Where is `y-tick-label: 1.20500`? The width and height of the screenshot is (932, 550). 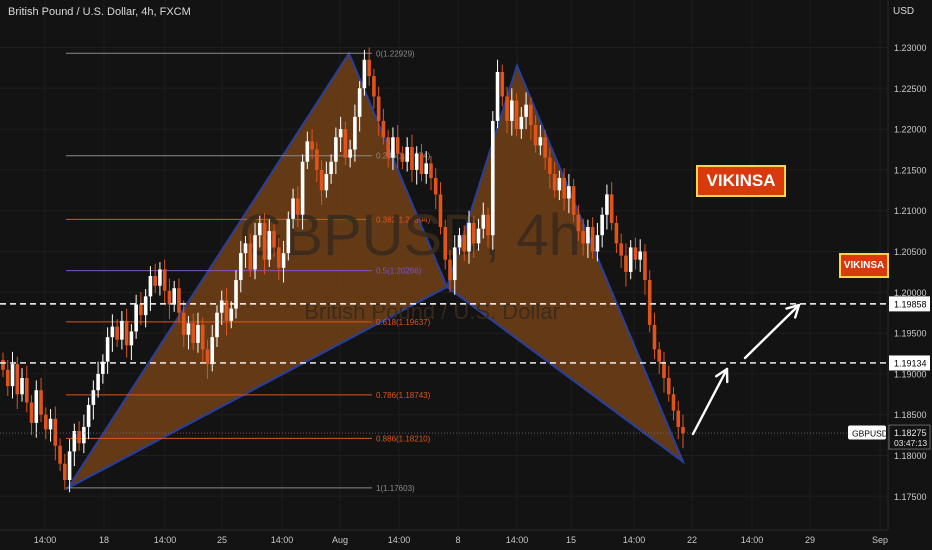 y-tick-label: 1.20500 is located at coordinates (910, 252).